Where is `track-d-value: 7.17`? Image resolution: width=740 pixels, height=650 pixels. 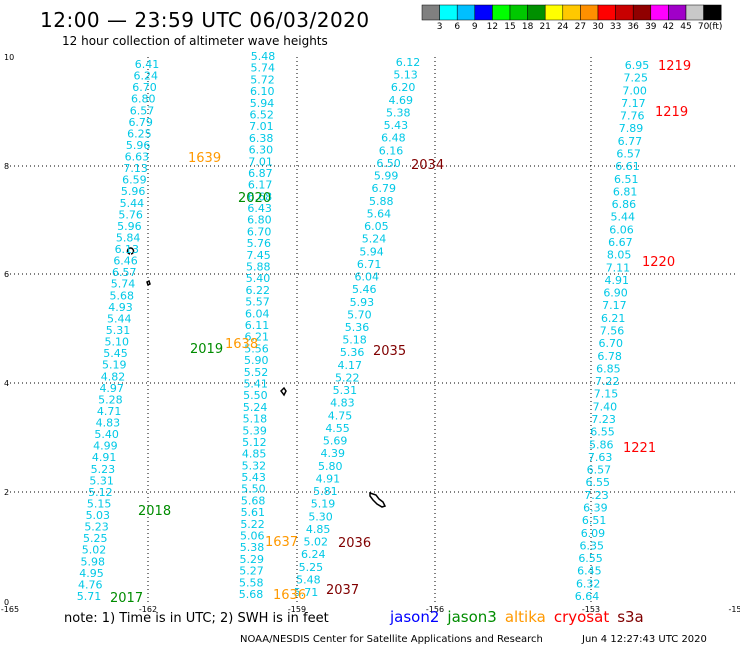 track-d-value: 7.17 is located at coordinates (614, 305).